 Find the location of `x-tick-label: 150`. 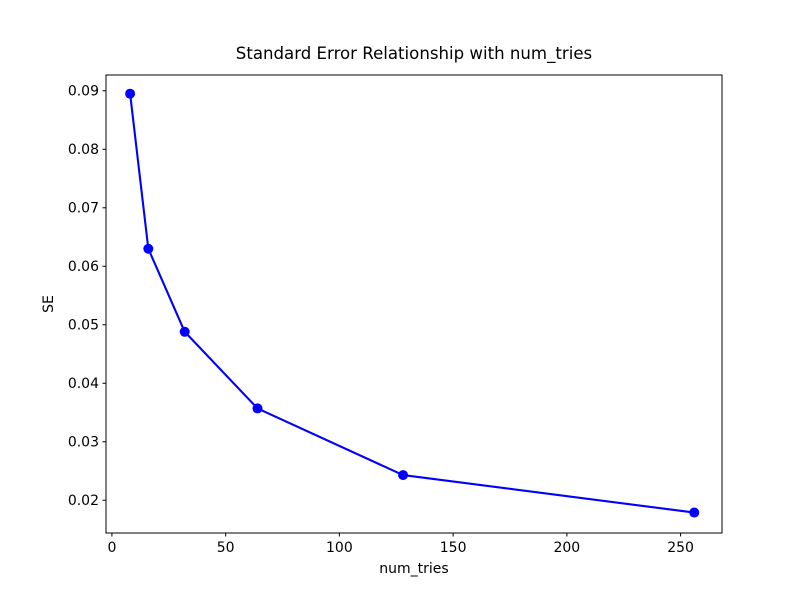

x-tick-label: 150 is located at coordinates (453, 548).